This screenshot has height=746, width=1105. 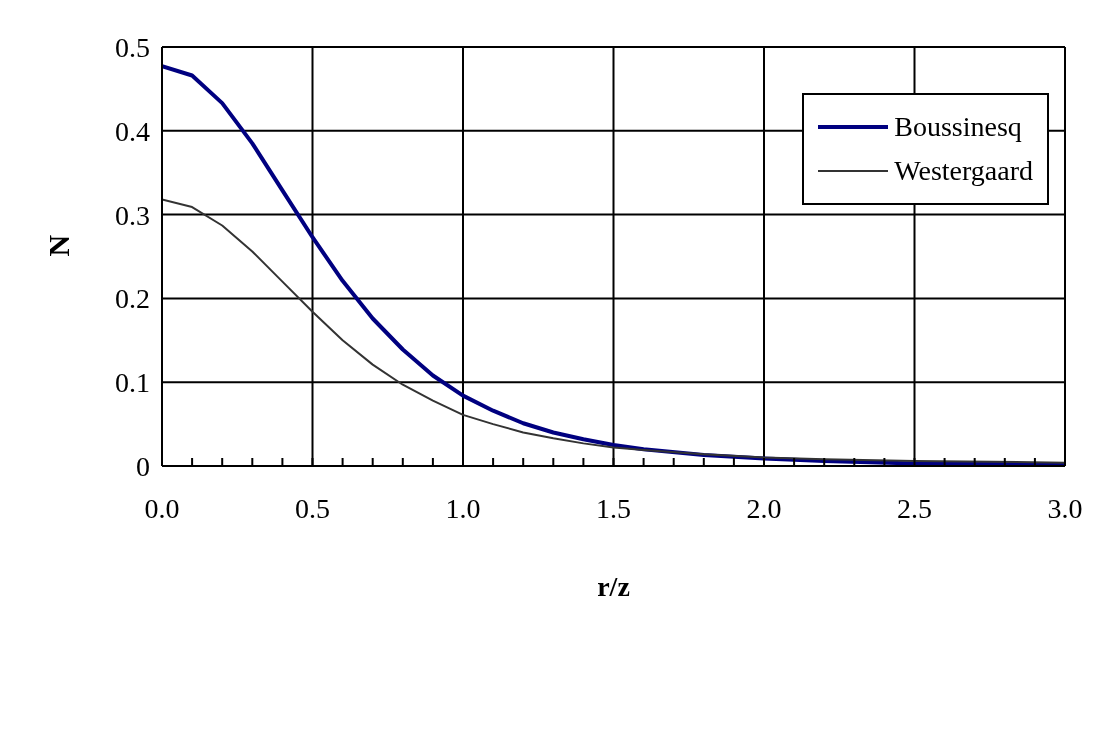 What do you see at coordinates (312, 508) in the screenshot?
I see `x-tick-label: 0.5` at bounding box center [312, 508].